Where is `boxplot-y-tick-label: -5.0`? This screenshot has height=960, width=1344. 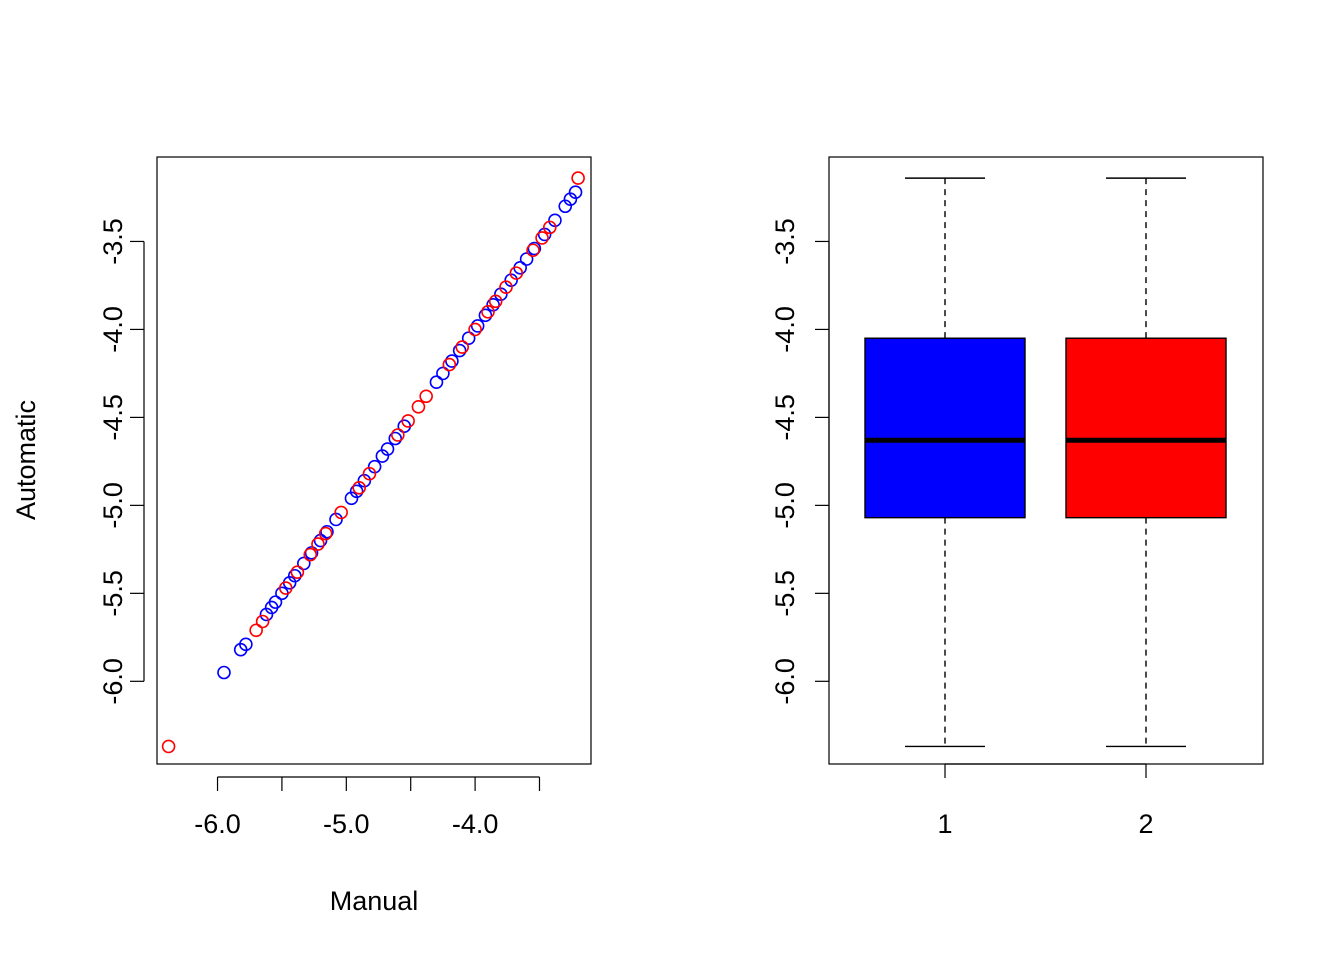
boxplot-y-tick-label: -5.0 is located at coordinates (785, 505).